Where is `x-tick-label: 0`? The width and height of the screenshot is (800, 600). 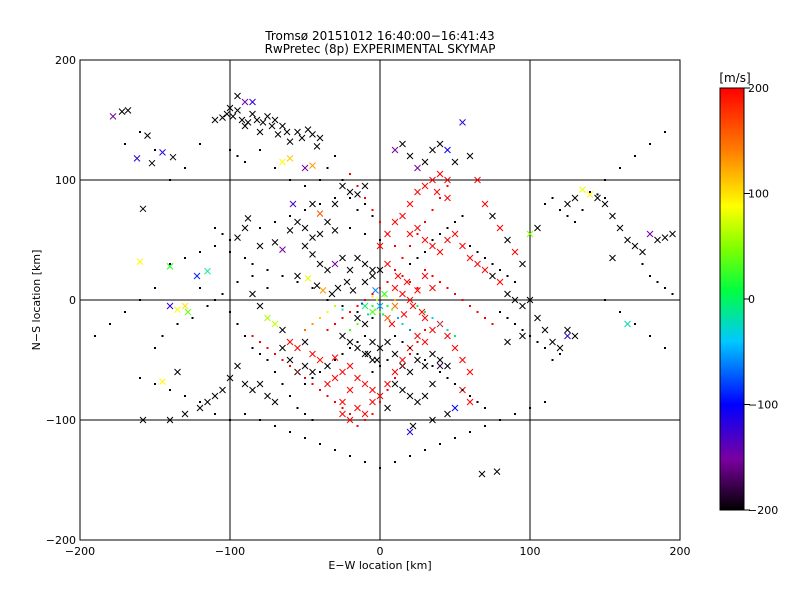
x-tick-label: 0 is located at coordinates (380, 551).